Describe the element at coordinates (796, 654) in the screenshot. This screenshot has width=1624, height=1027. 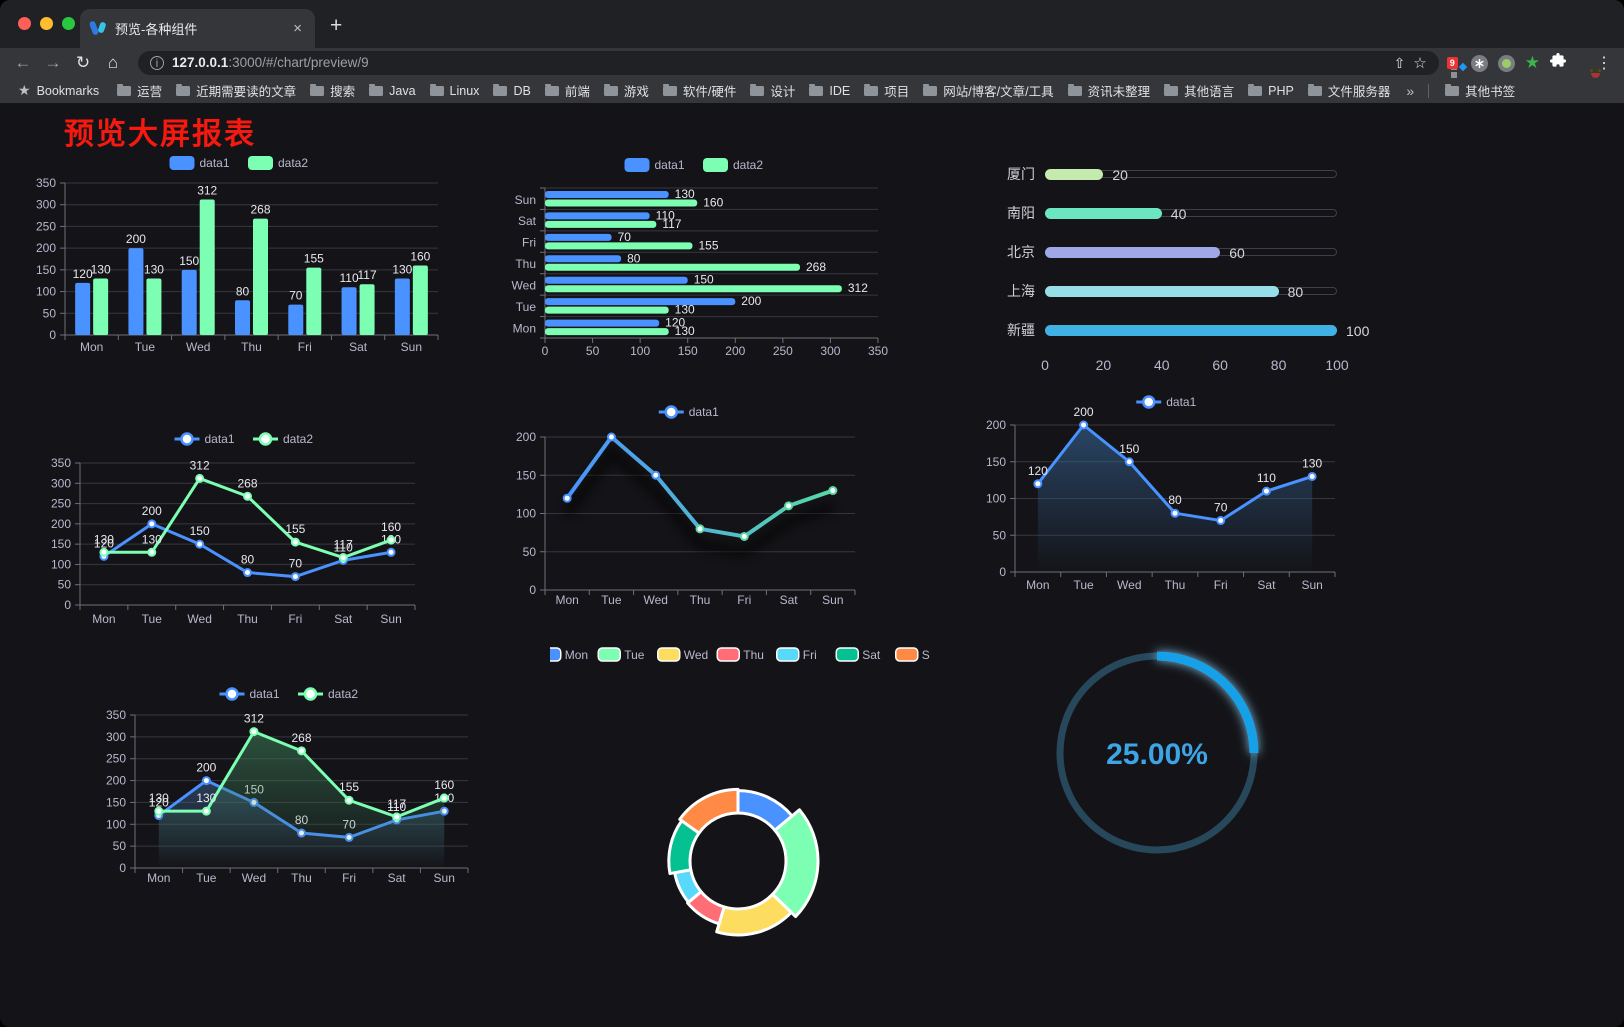
I see `legend-item-Fri: Fri` at that location.